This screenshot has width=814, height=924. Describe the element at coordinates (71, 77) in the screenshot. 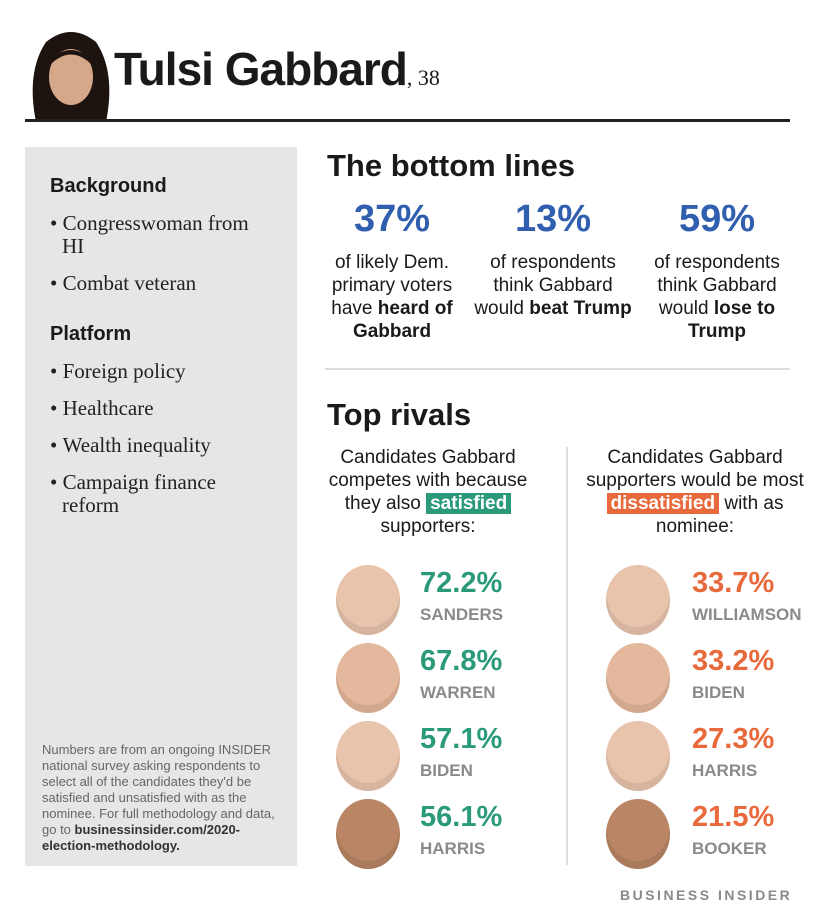

I see `portrait` at that location.